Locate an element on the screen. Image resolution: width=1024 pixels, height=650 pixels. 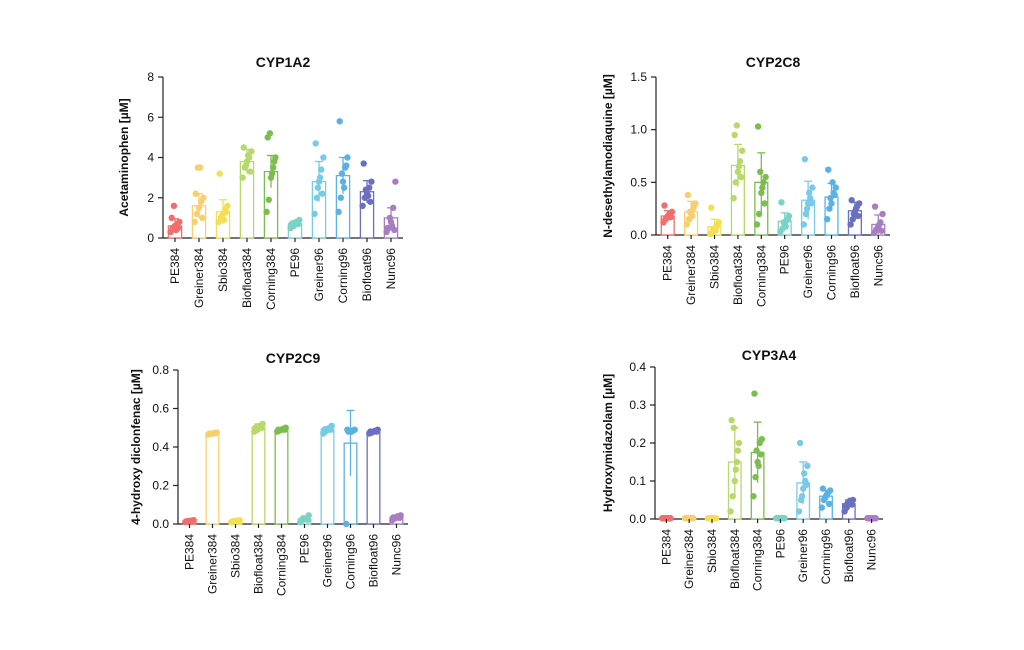
category-label: Biofloat96 is located at coordinates (849, 556).